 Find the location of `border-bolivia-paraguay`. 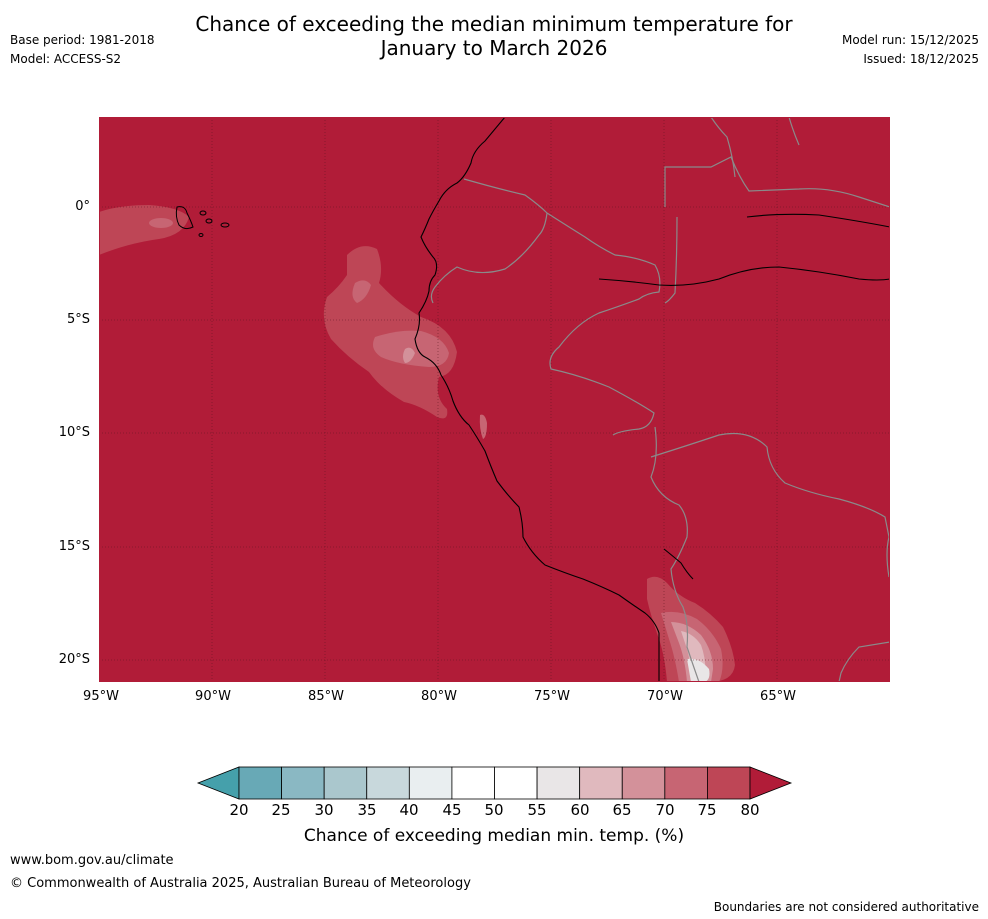

border-bolivia-paraguay is located at coordinates (864, 661).